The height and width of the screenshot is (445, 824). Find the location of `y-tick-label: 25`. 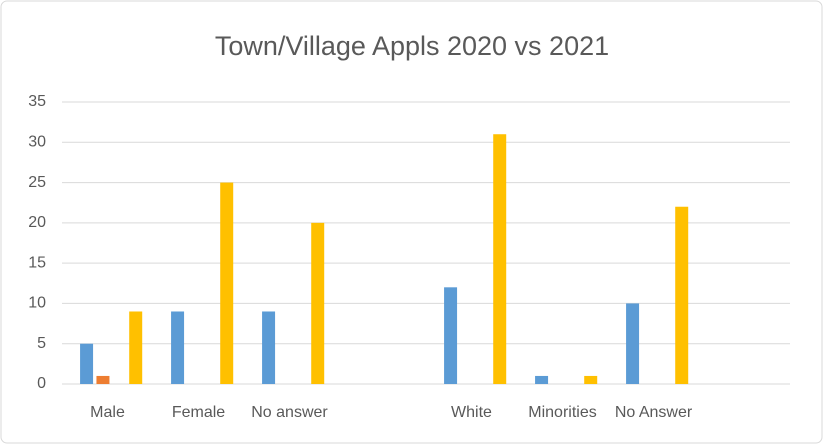

y-tick-label: 25 is located at coordinates (37, 182).